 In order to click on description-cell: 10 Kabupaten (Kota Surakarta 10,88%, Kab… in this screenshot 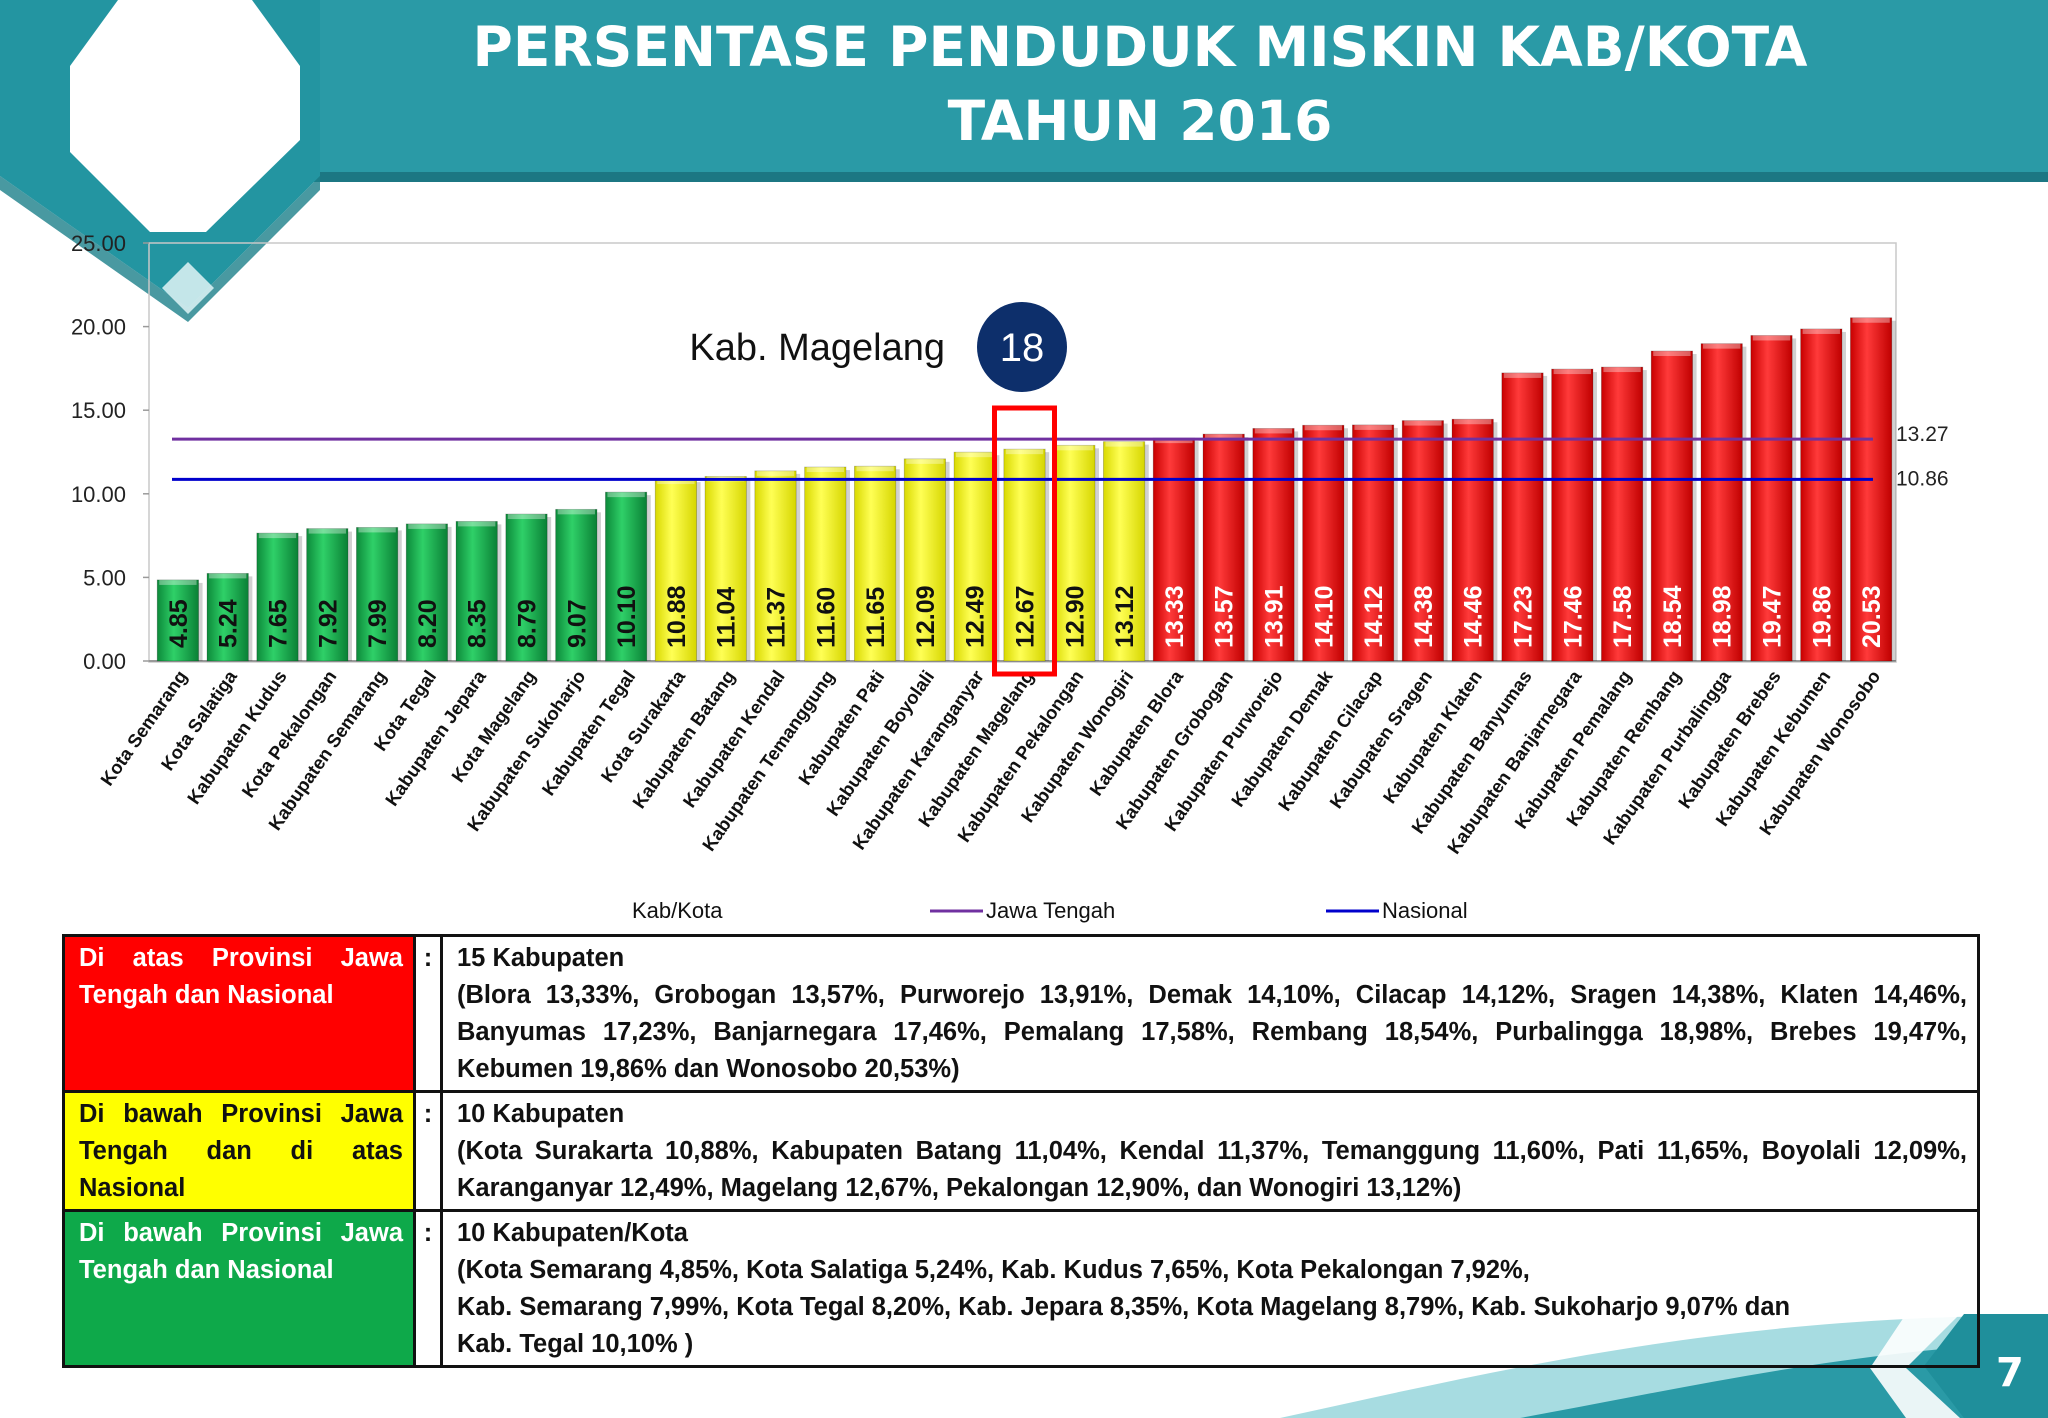, I will do `click(1210, 1151)`.